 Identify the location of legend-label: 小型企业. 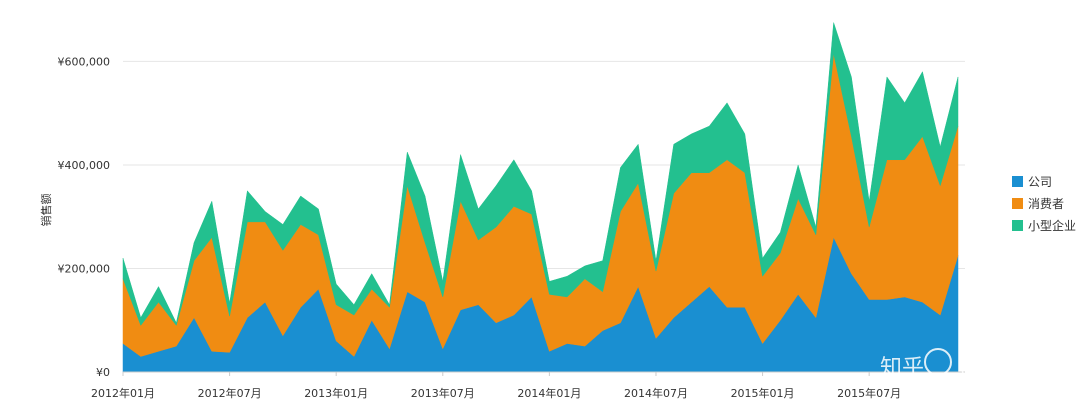
(1052, 225).